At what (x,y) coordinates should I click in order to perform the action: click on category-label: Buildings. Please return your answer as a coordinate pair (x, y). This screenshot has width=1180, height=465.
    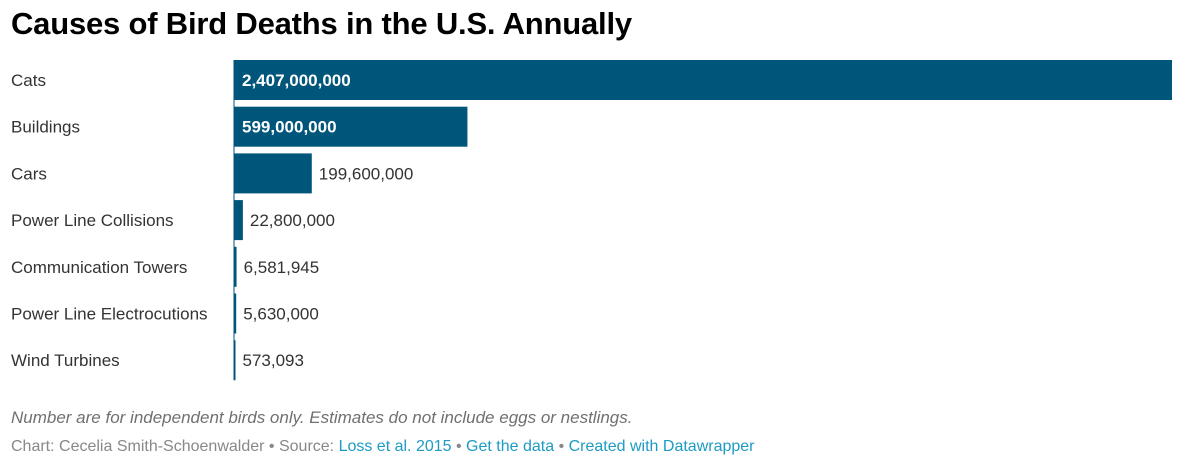
    Looking at the image, I should click on (45, 127).